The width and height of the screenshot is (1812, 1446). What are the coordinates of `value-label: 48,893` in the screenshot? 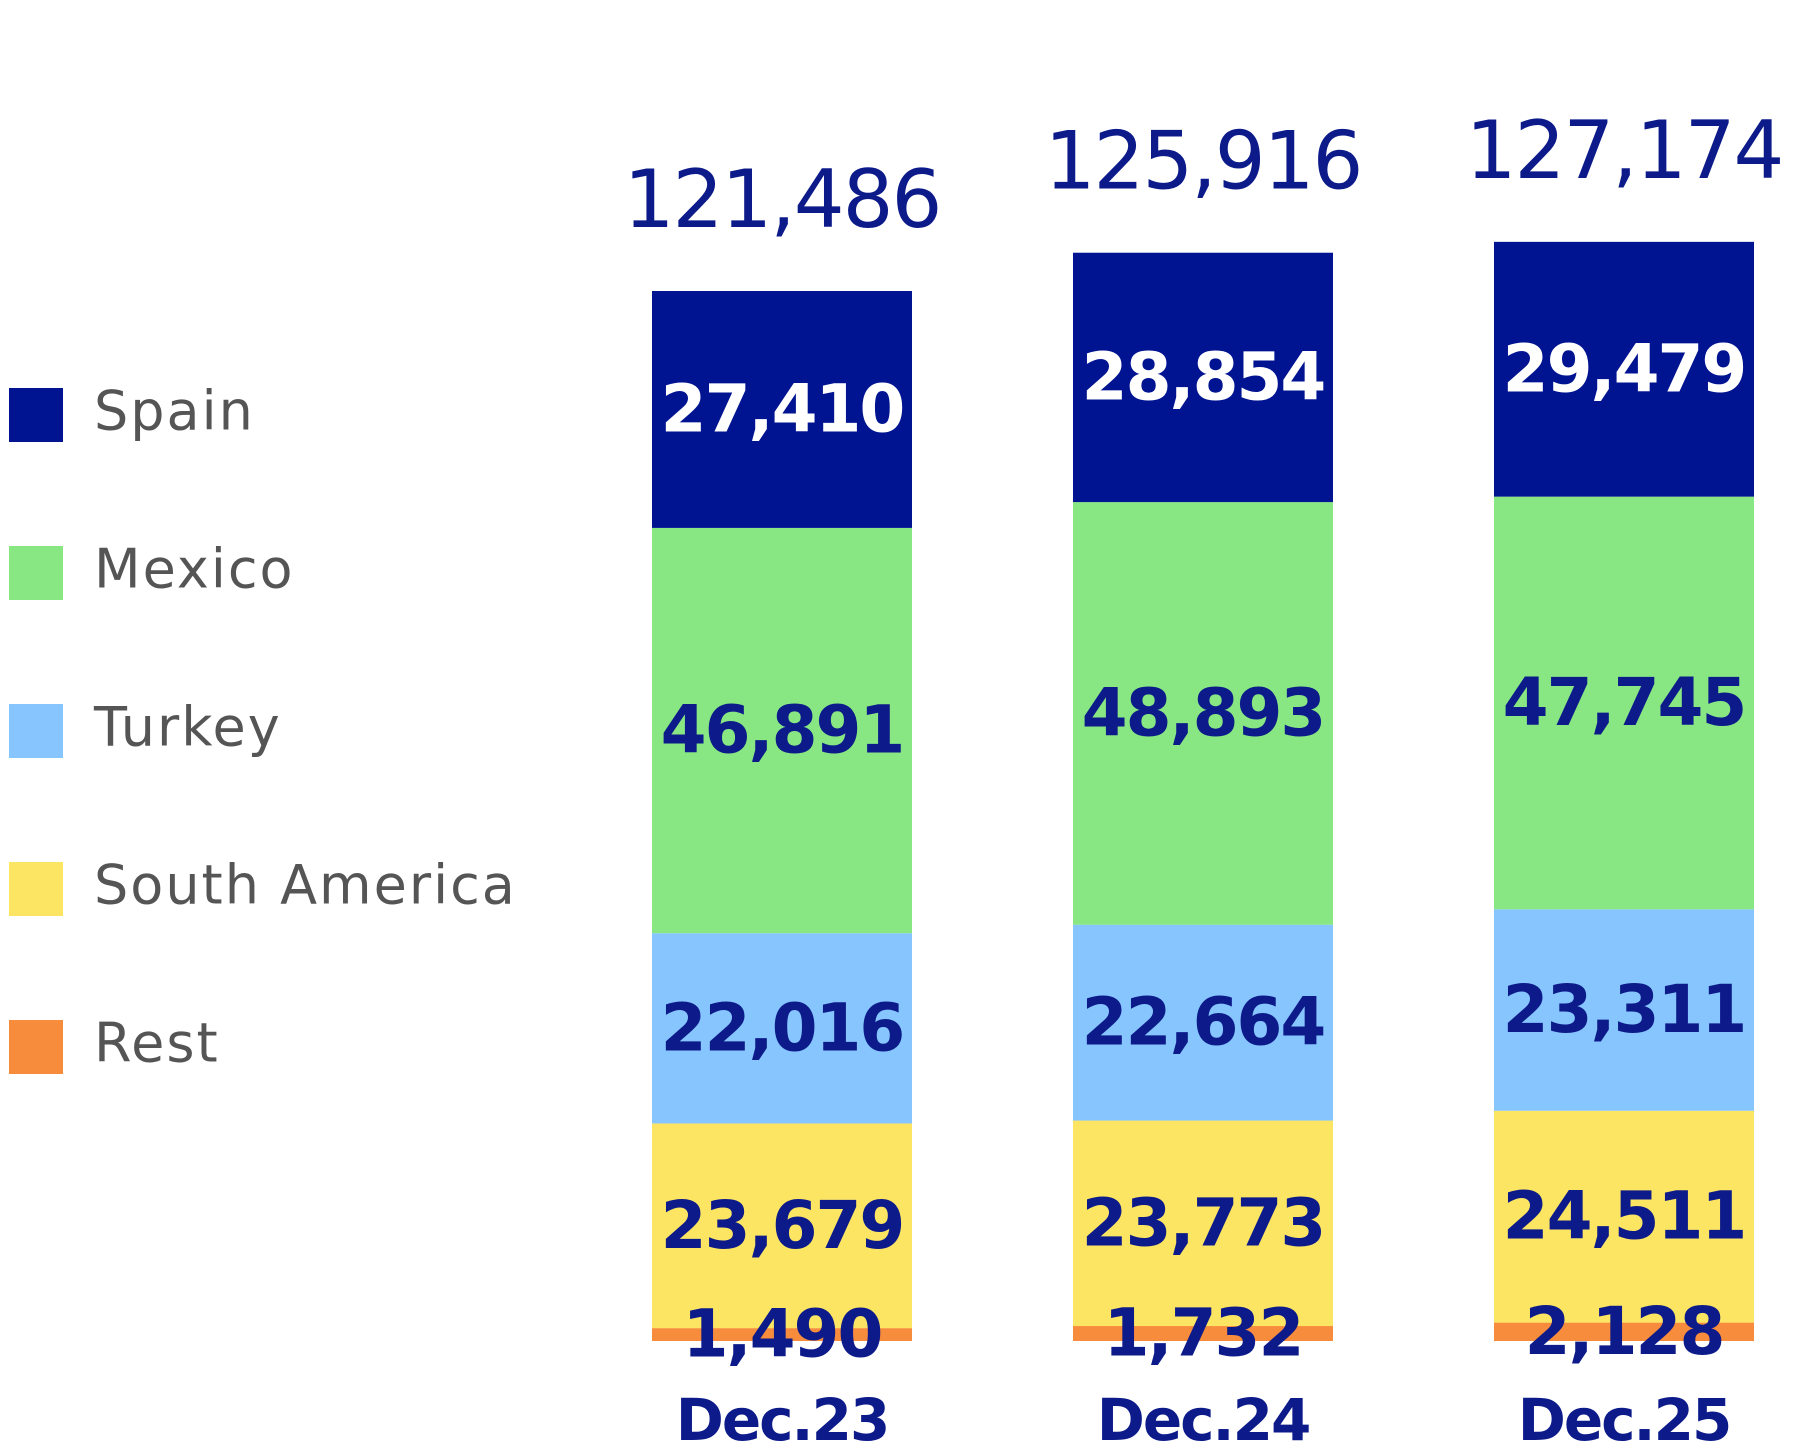 It's located at (1203, 712).